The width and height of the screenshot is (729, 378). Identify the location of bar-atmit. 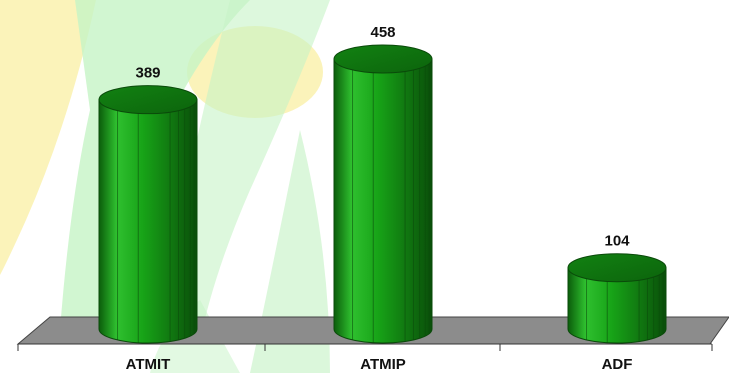
(148, 214).